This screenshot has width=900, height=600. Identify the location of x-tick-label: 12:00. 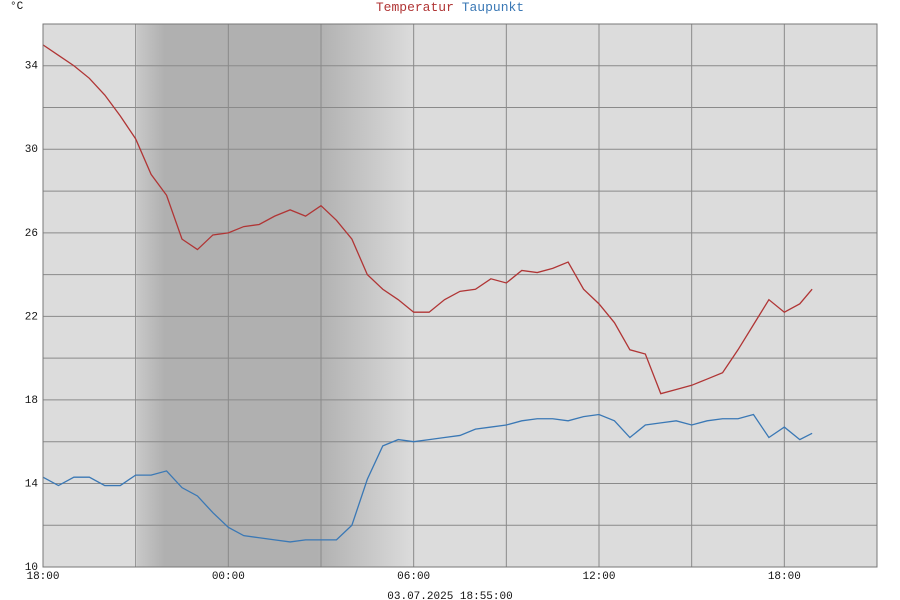
(598, 577).